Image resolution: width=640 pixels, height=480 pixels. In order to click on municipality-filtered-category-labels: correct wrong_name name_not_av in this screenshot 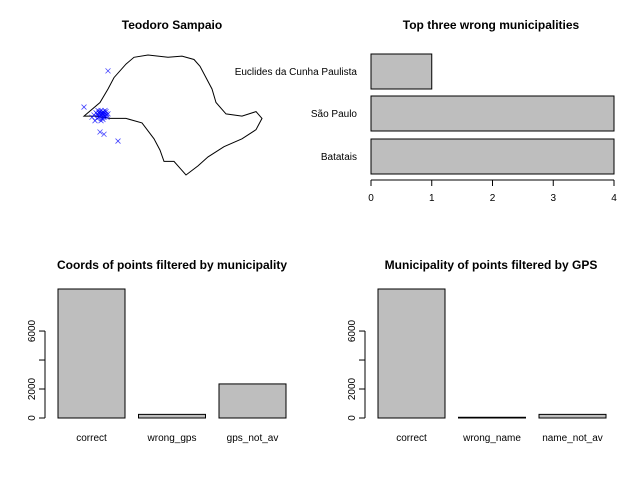, I will do `click(499, 438)`.